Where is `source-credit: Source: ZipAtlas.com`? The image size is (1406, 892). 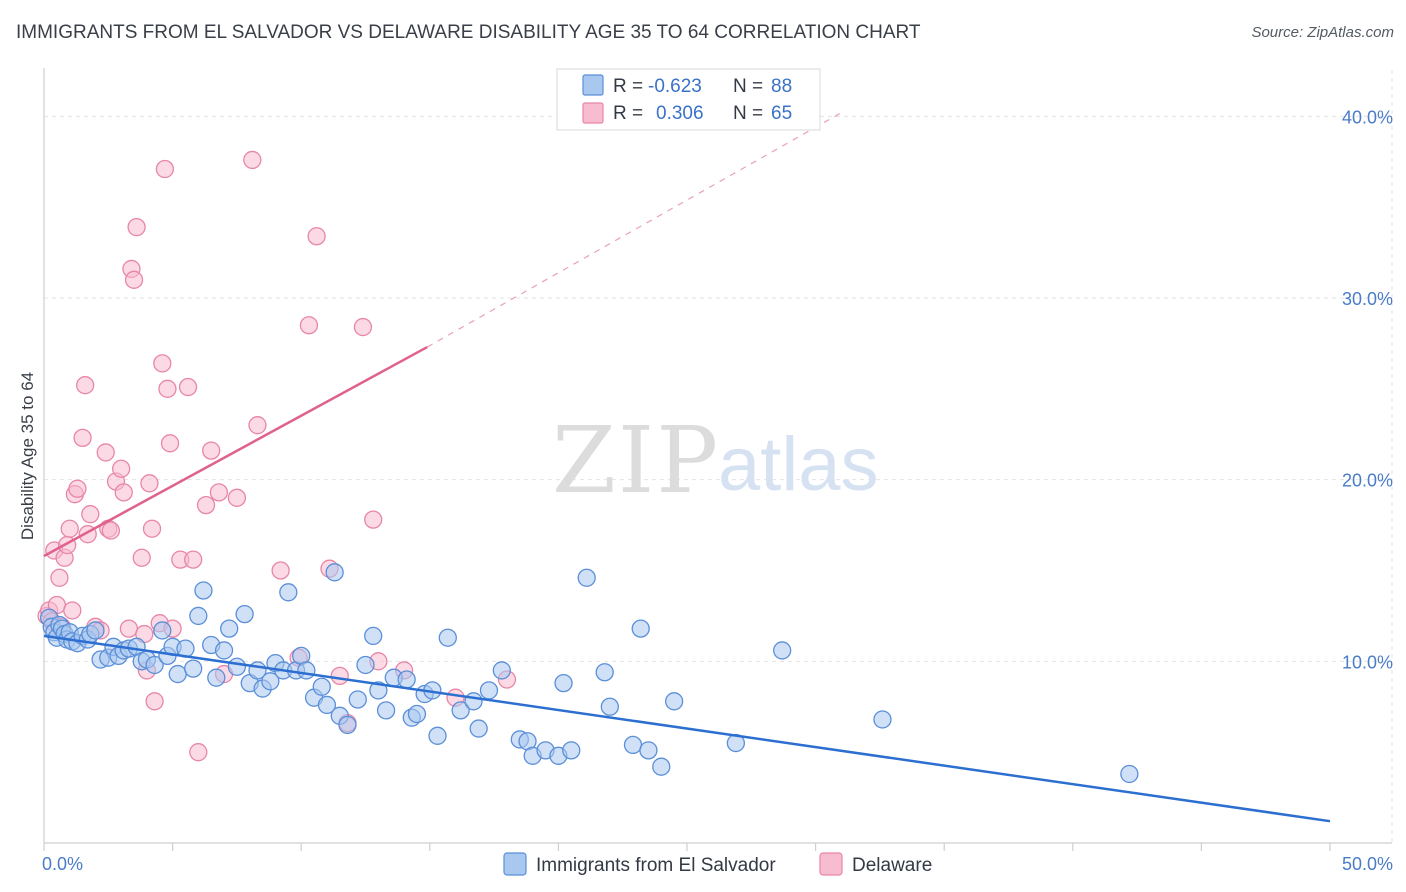 source-credit: Source: ZipAtlas.com is located at coordinates (1322, 32).